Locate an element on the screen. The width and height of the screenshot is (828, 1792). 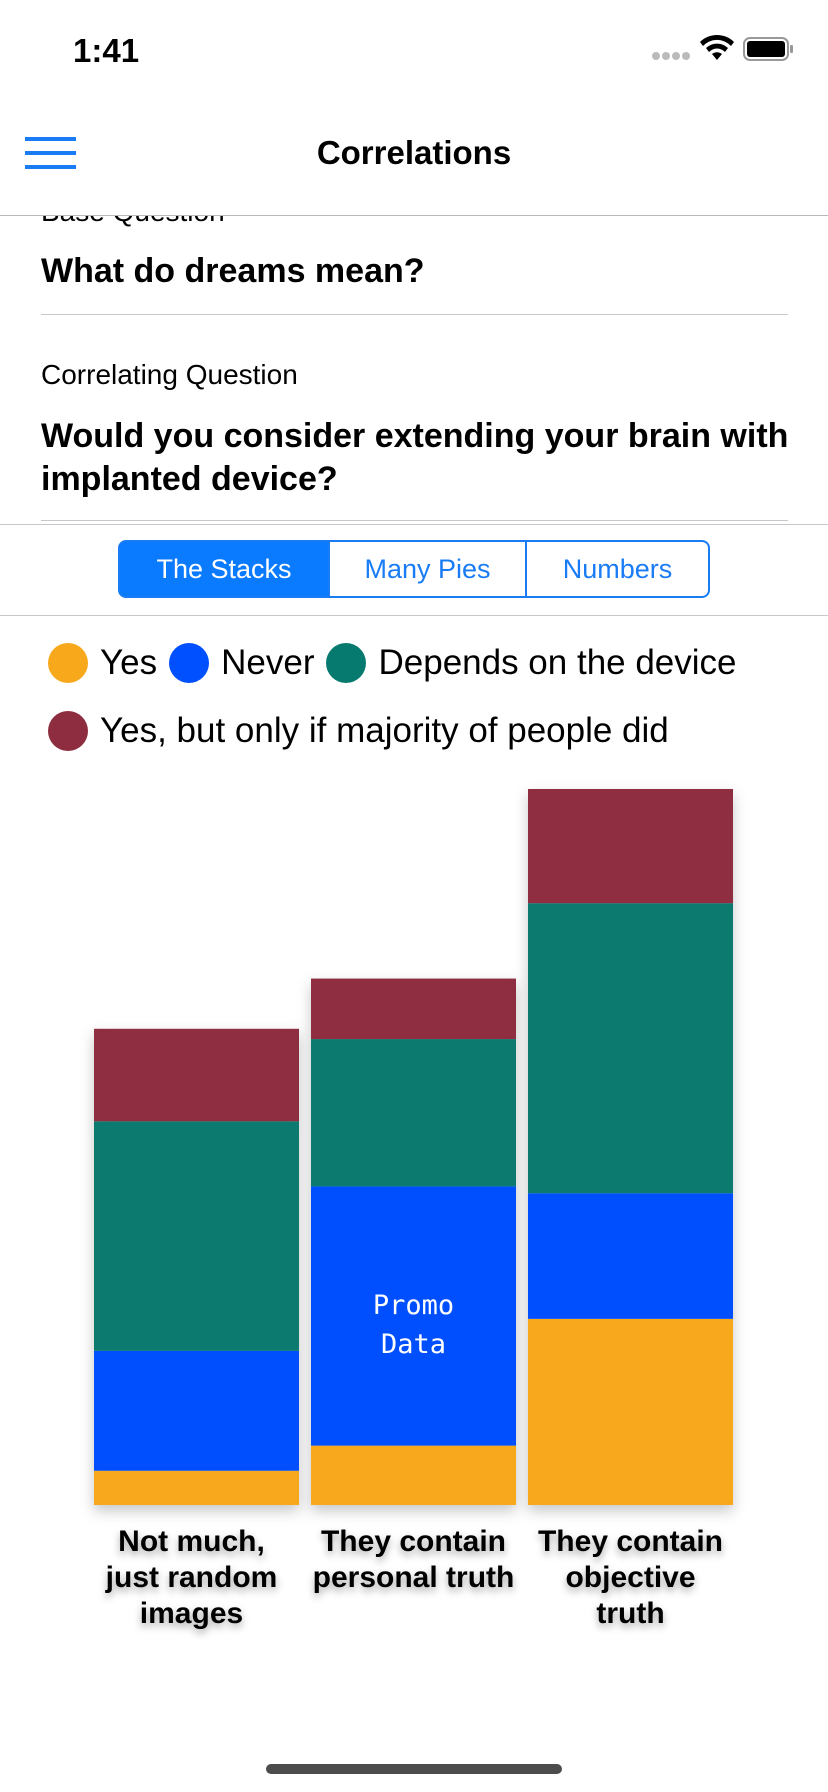
x-tick-label: Not much, just random images is located at coordinates (191, 1577).